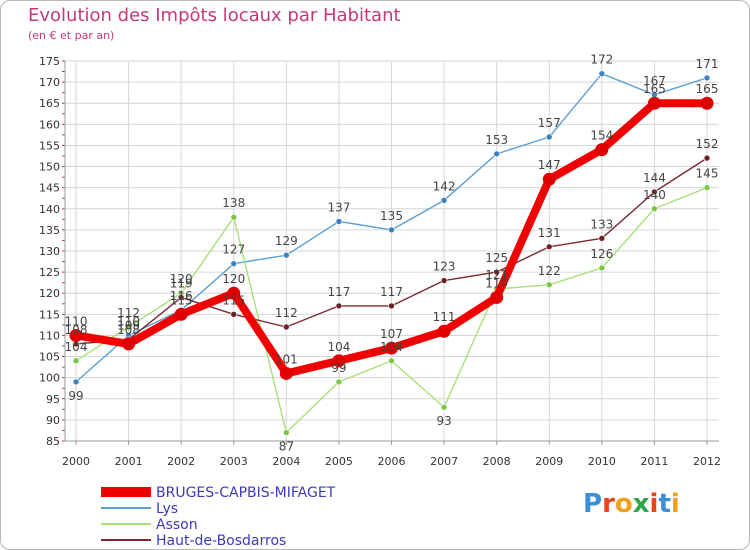 The image size is (750, 550). I want to click on data-label-haut-de-bosdarros: 108, so click(76, 330).